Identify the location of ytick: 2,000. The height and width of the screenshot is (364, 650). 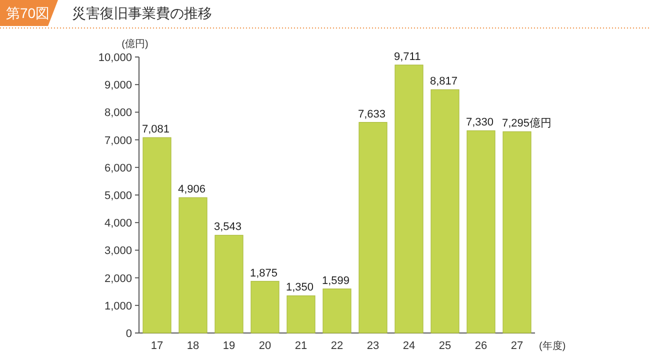
(118, 278).